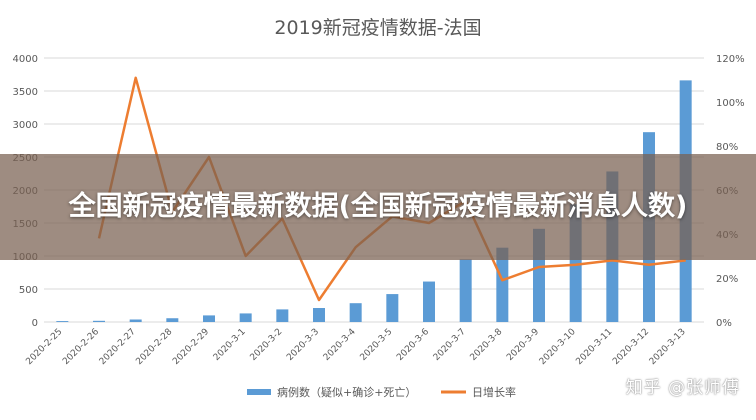 This screenshot has width=756, height=420. What do you see at coordinates (450, 345) in the screenshot?
I see `x-tick-label: 2020-3-7` at bounding box center [450, 345].